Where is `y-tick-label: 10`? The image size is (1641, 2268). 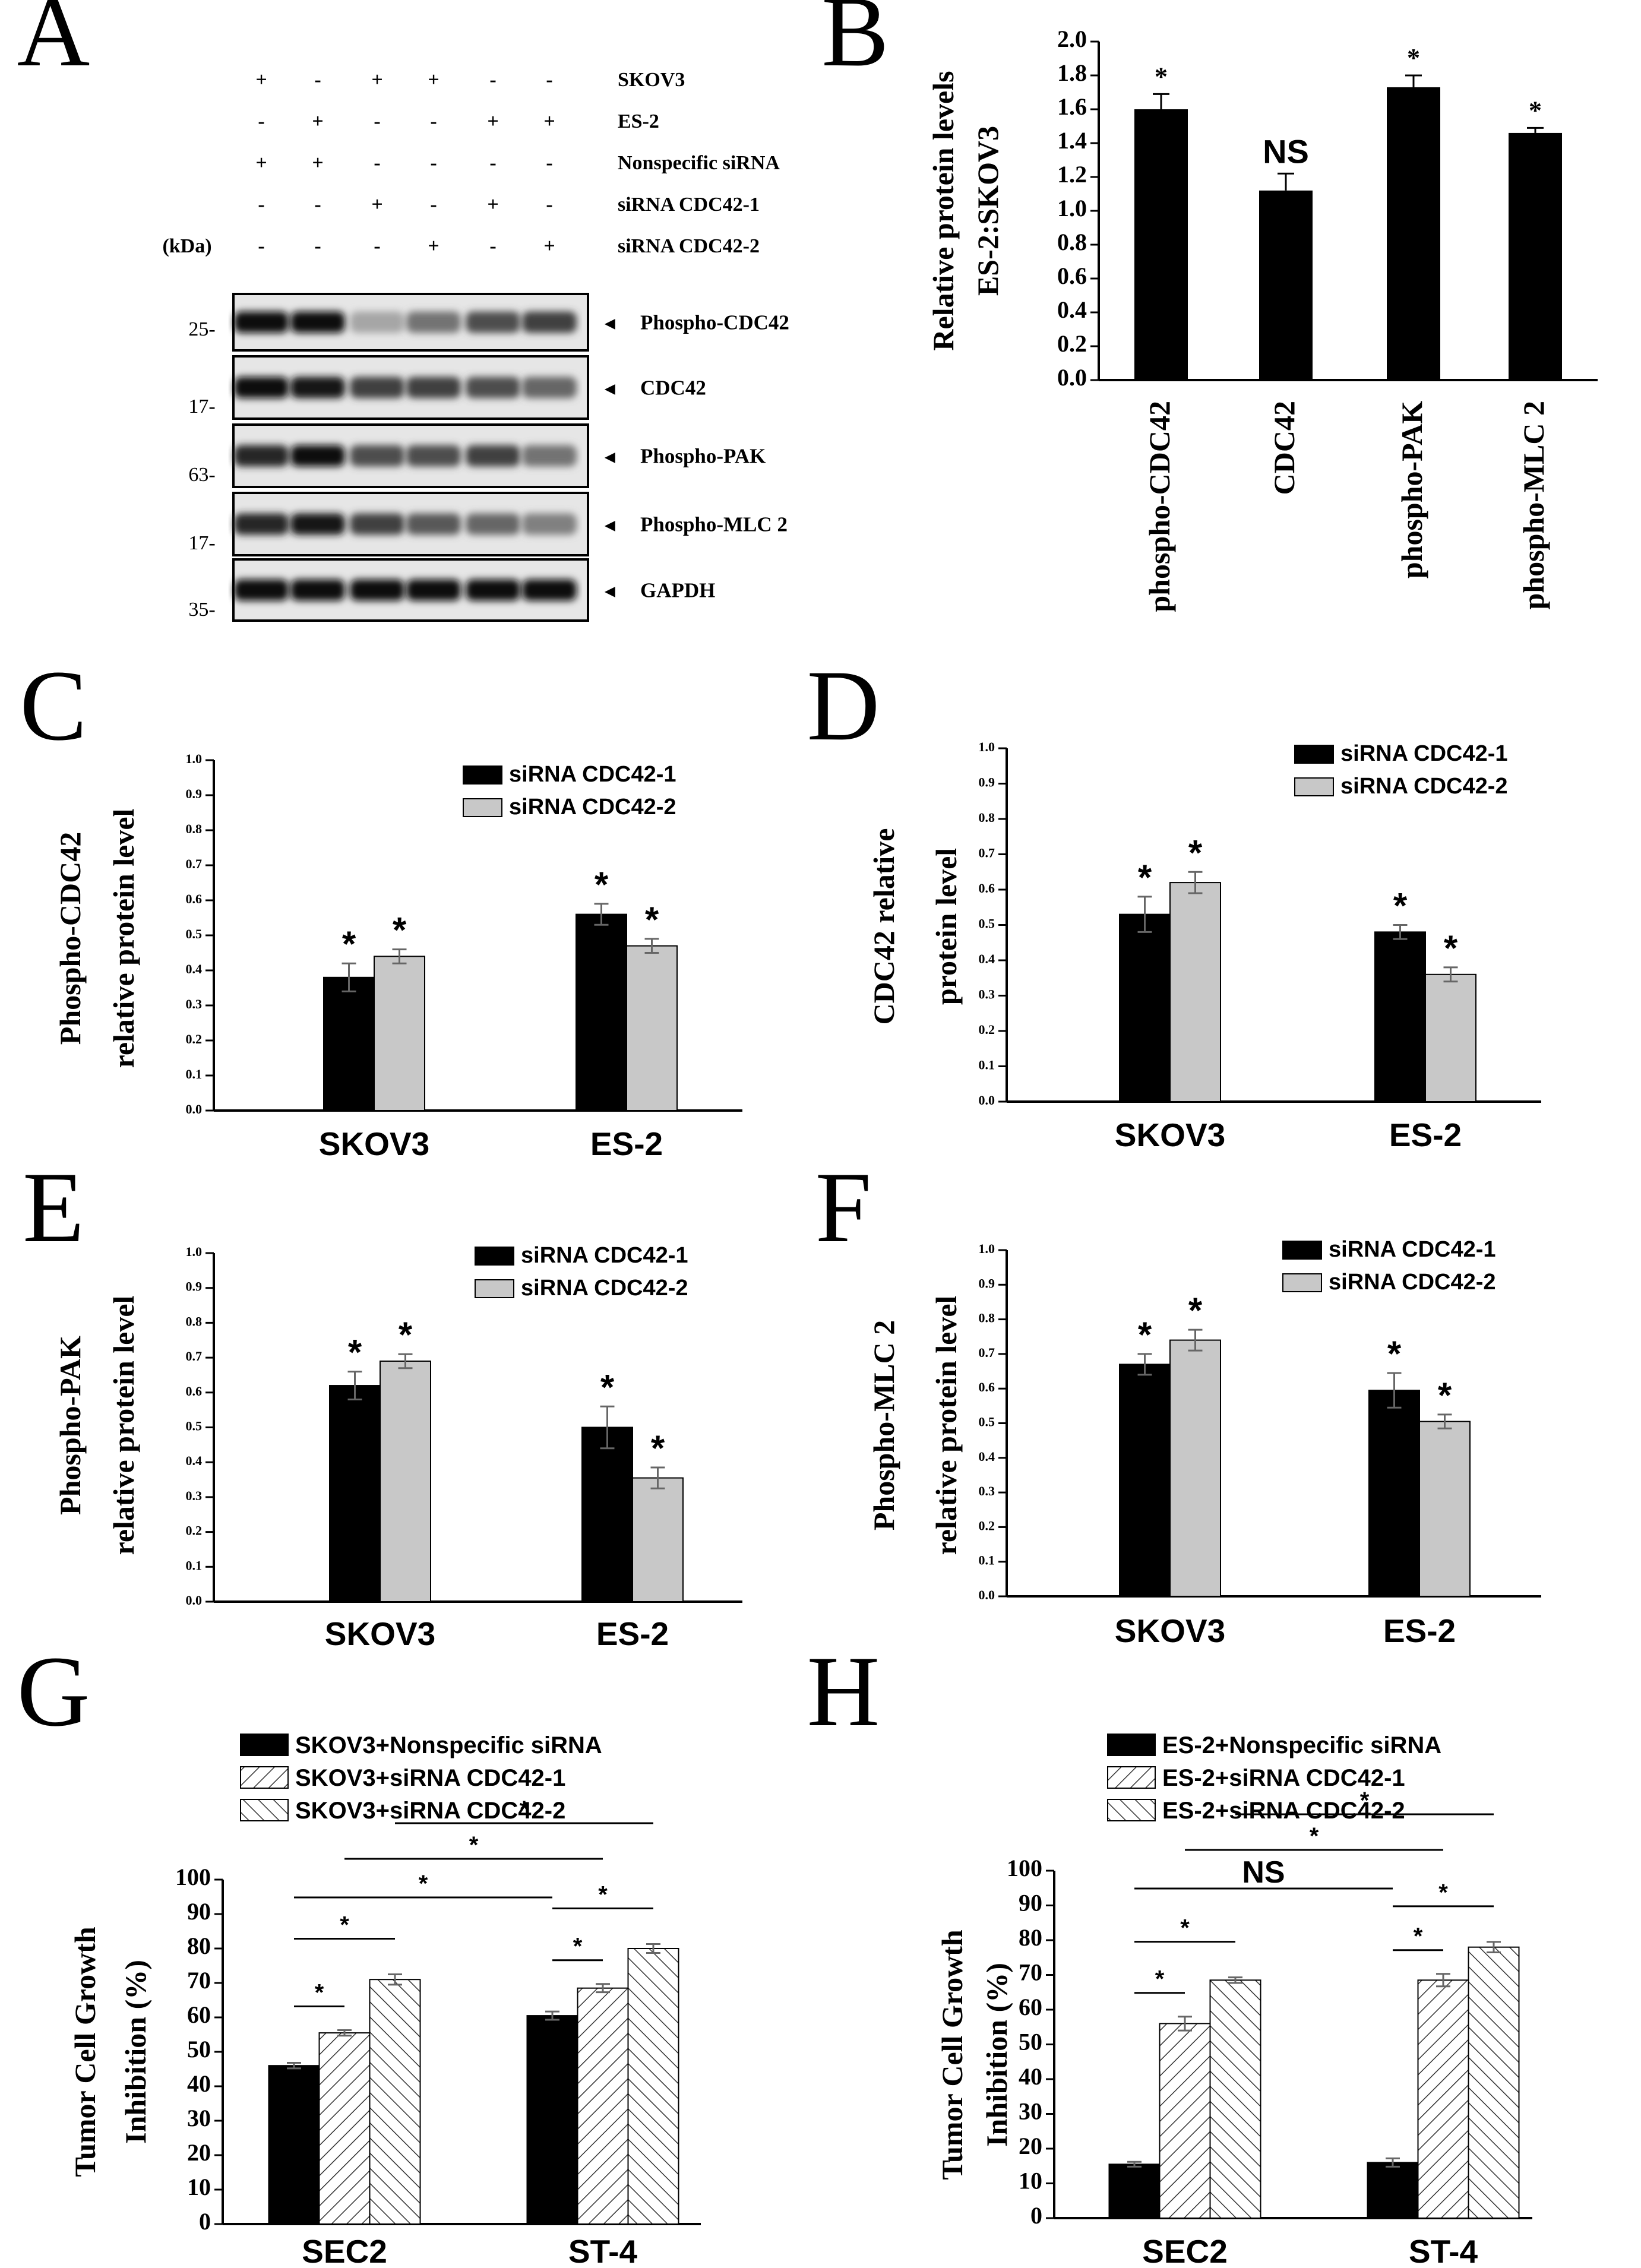
y-tick-label: 10 is located at coordinates (199, 2187).